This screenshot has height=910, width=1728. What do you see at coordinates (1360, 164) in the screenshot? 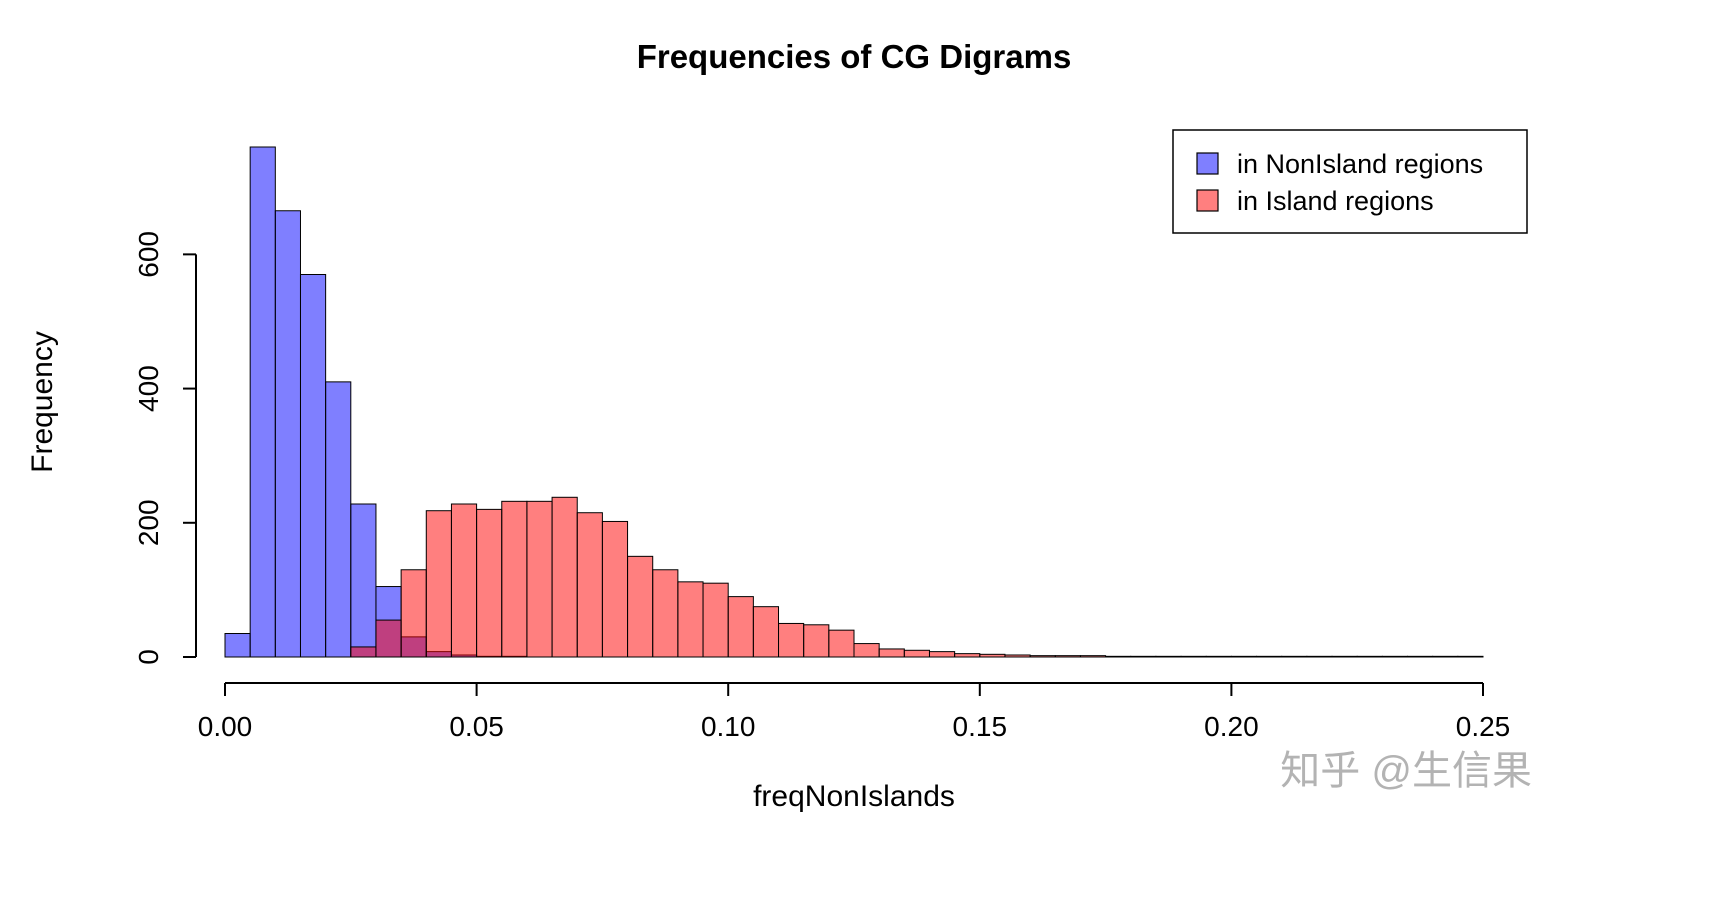
I see `legend-label-nonisland: in NonIsland regions` at bounding box center [1360, 164].